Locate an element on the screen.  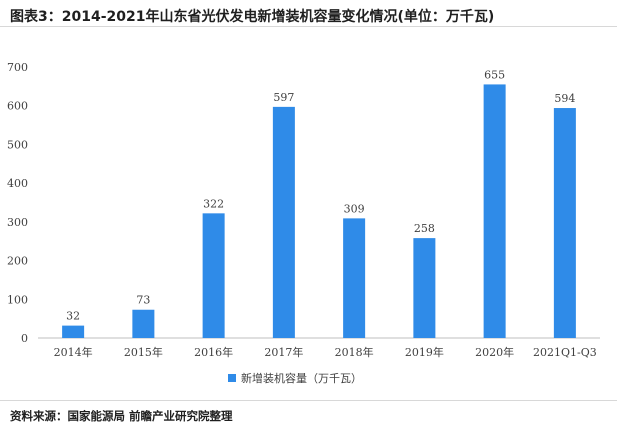
y-tick-label: 200 is located at coordinates (17, 261).